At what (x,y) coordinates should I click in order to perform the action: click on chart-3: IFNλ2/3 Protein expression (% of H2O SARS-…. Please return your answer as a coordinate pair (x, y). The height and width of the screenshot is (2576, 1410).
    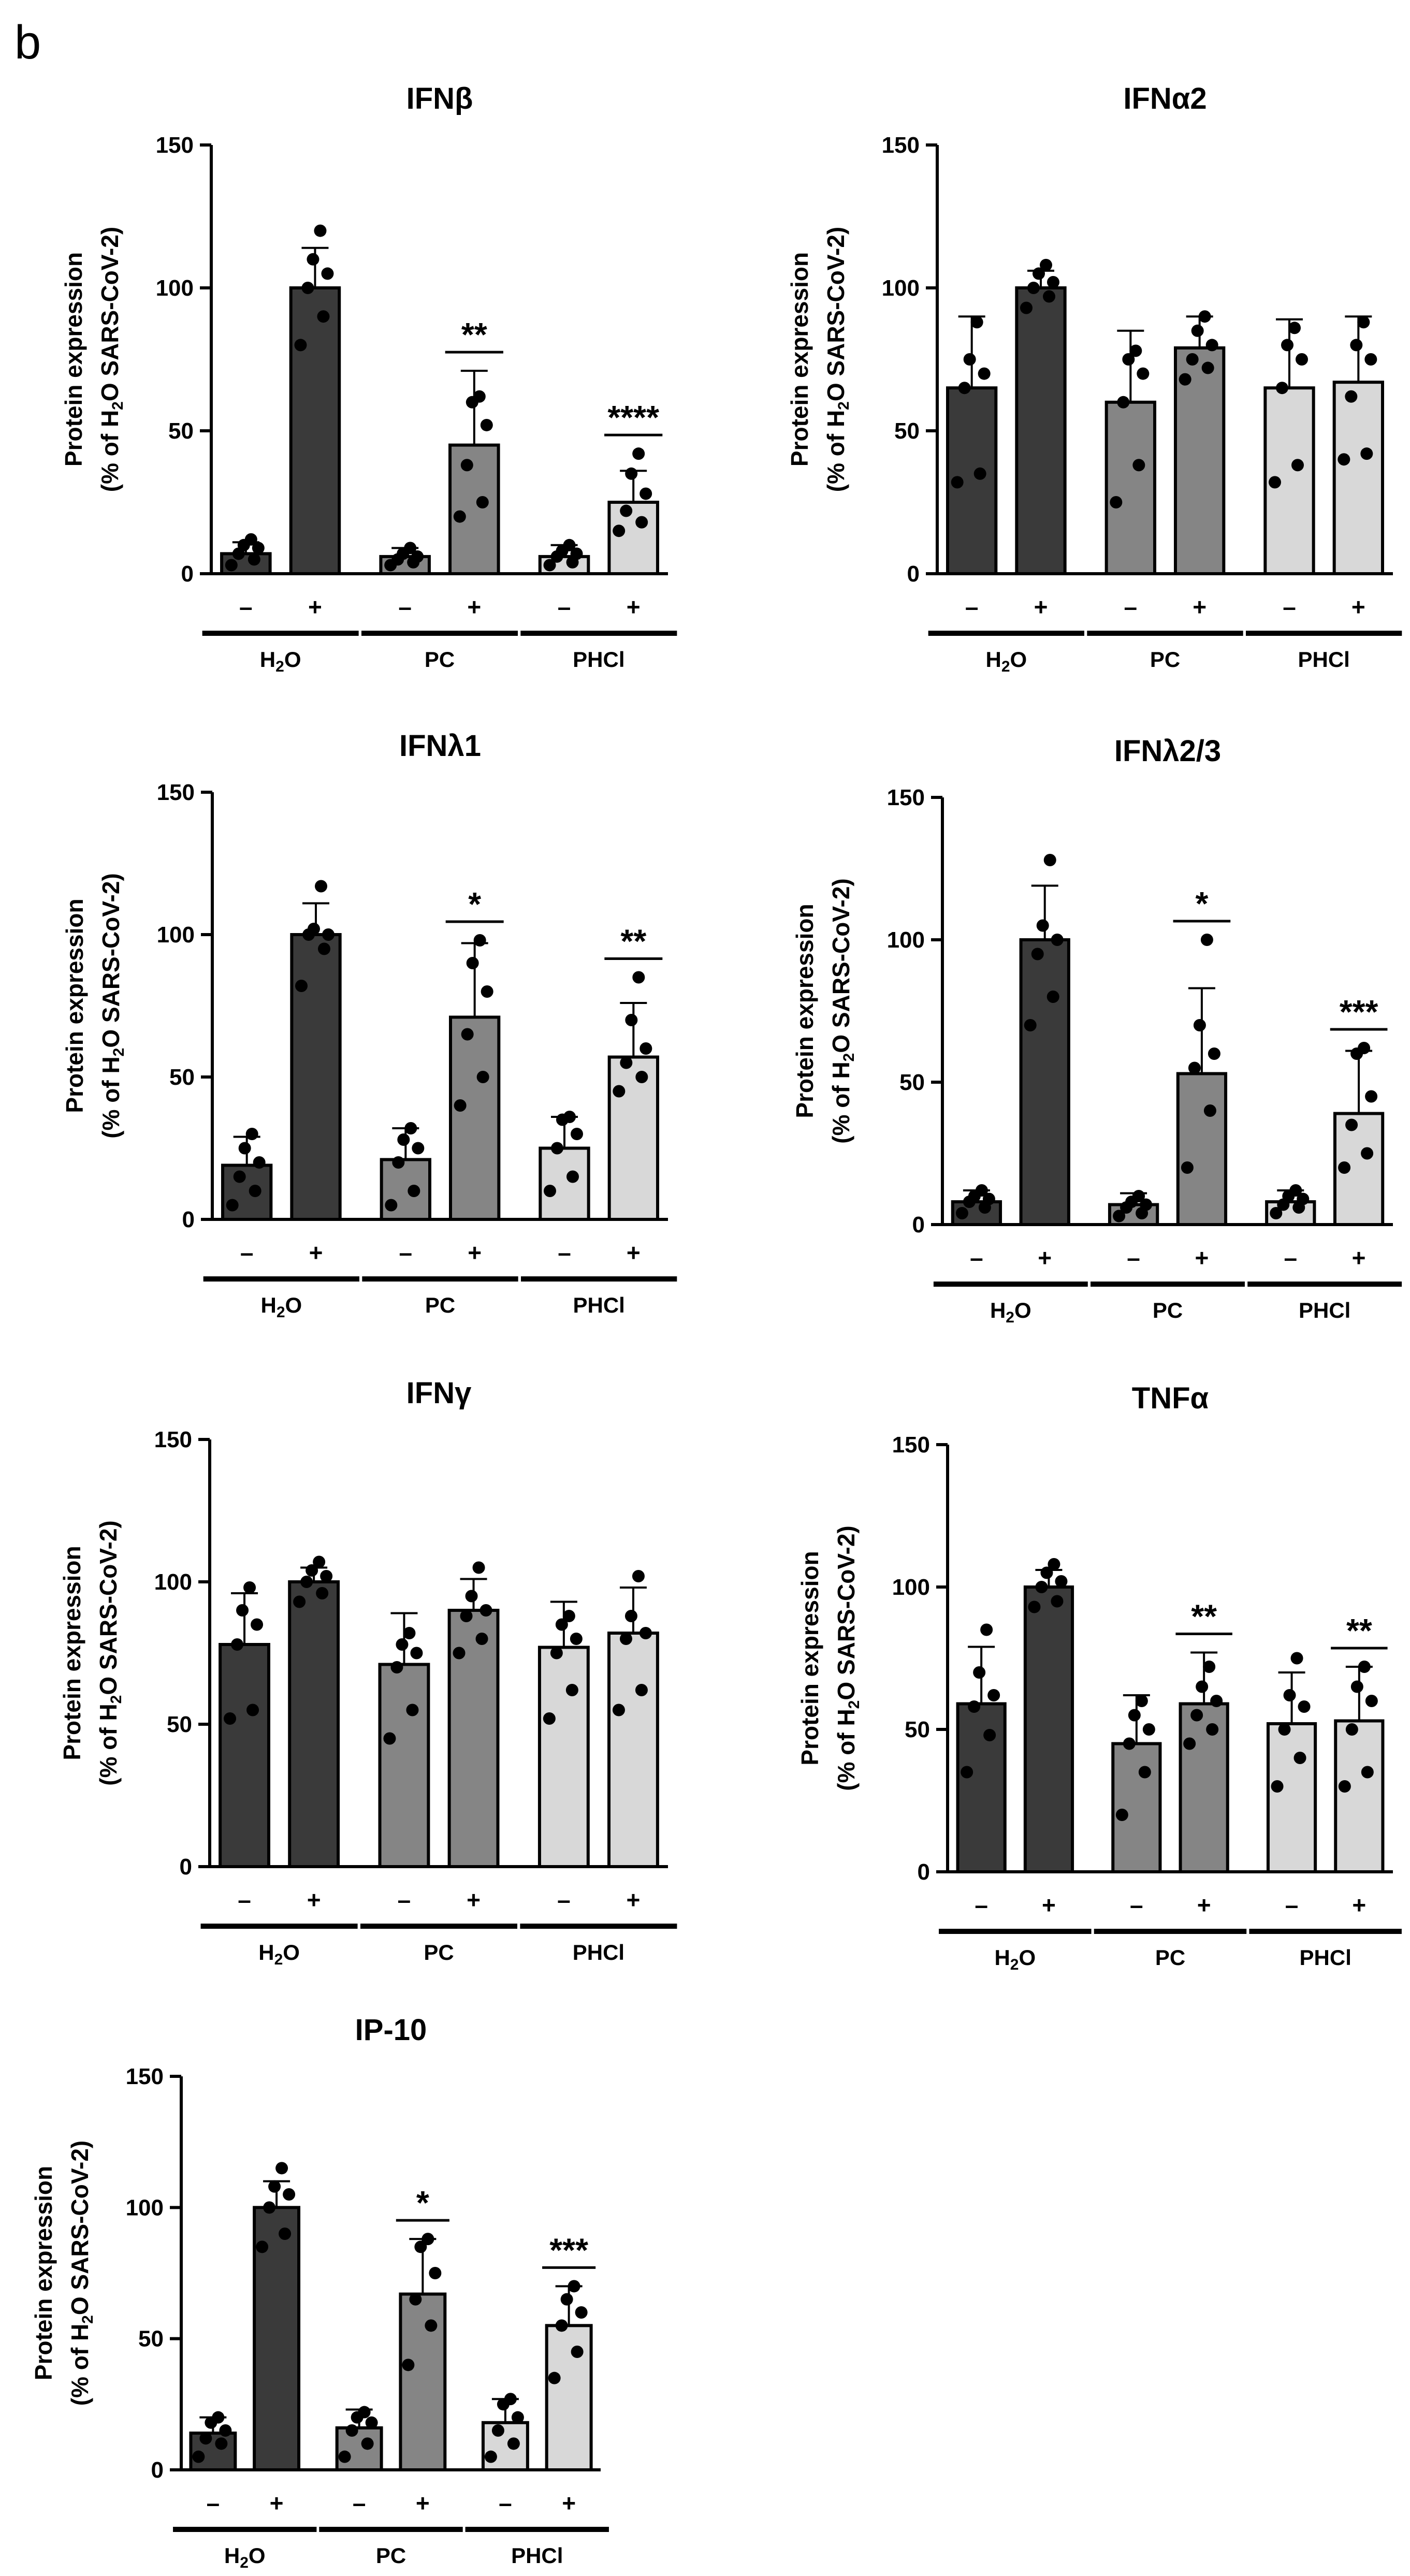
    Looking at the image, I should click on (1097, 1030).